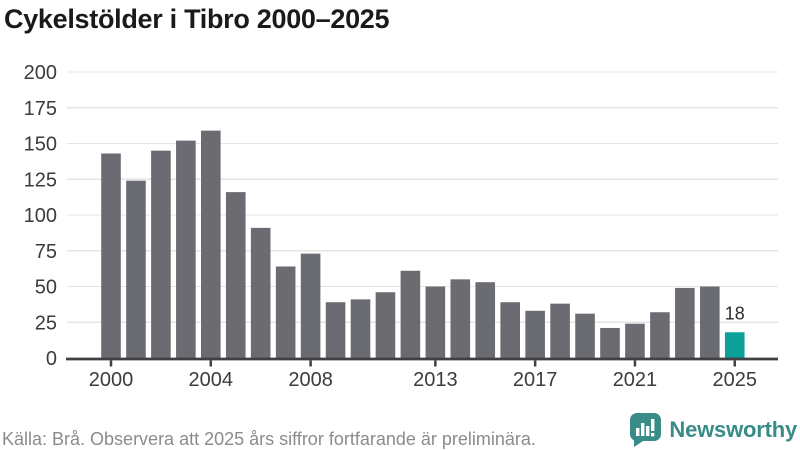 The image size is (800, 450). Describe the element at coordinates (310, 380) in the screenshot. I see `x-tick-label: 2008` at that location.